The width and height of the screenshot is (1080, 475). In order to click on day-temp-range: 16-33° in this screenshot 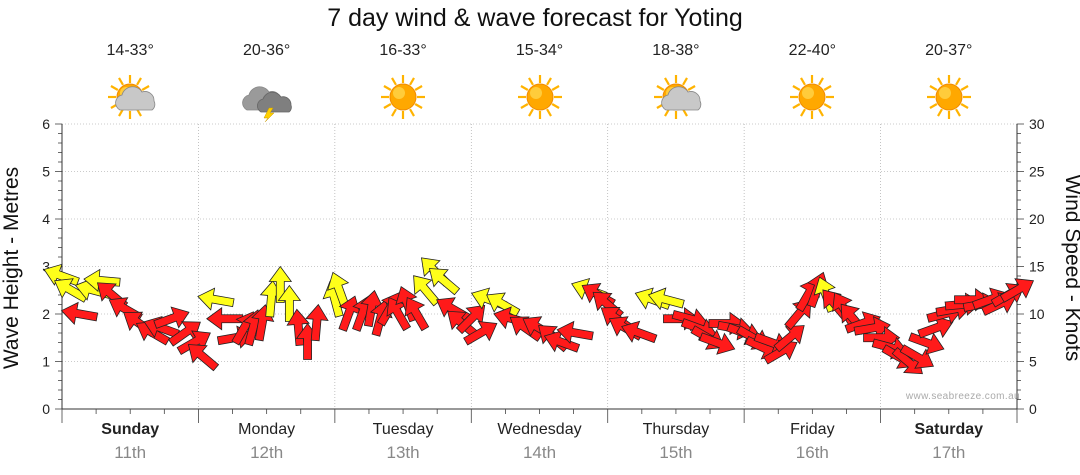, I will do `click(403, 50)`.